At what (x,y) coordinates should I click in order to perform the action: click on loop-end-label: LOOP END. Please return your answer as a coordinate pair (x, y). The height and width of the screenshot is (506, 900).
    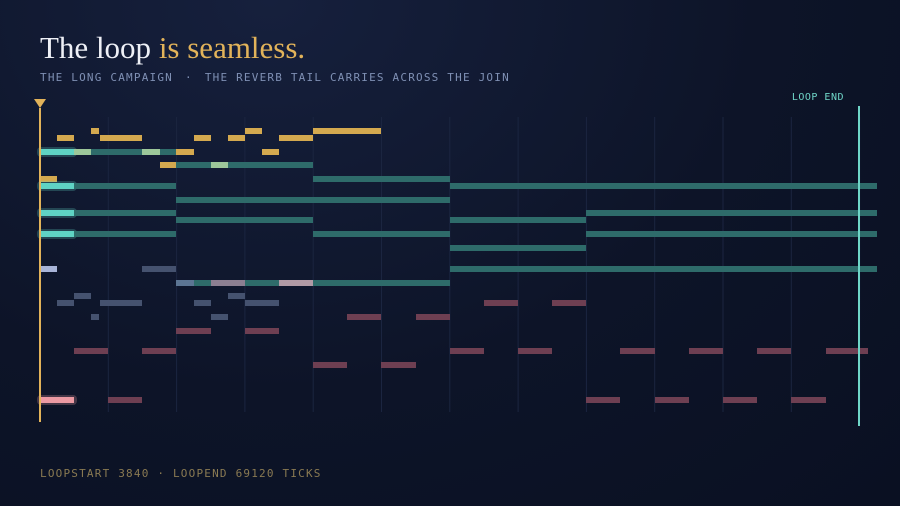
    Looking at the image, I should click on (818, 97).